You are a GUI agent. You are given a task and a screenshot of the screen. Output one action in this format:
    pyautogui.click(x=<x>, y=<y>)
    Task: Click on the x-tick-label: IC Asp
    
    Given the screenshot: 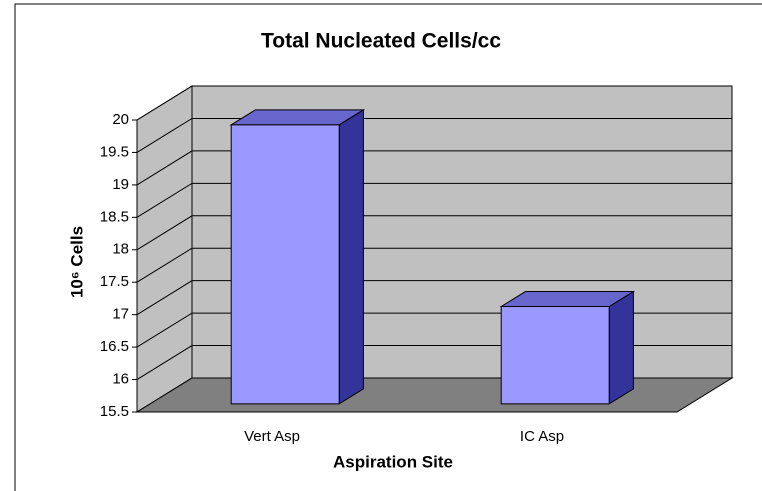 What is the action you would take?
    pyautogui.click(x=542, y=436)
    